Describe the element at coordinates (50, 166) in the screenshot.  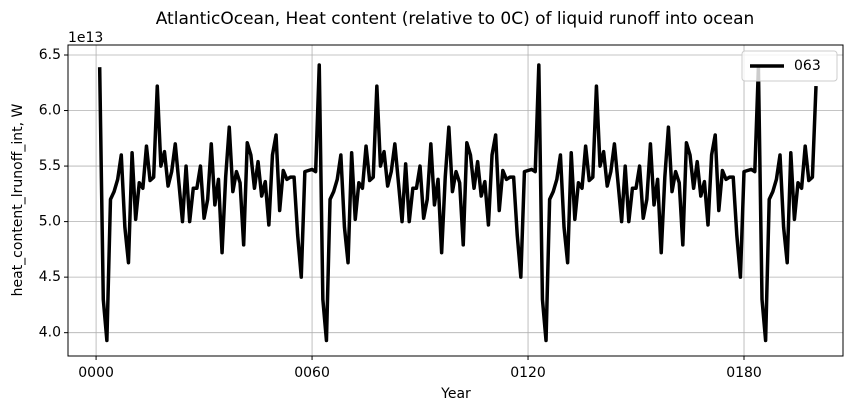
I see `y-tick-label: 5.5` at that location.